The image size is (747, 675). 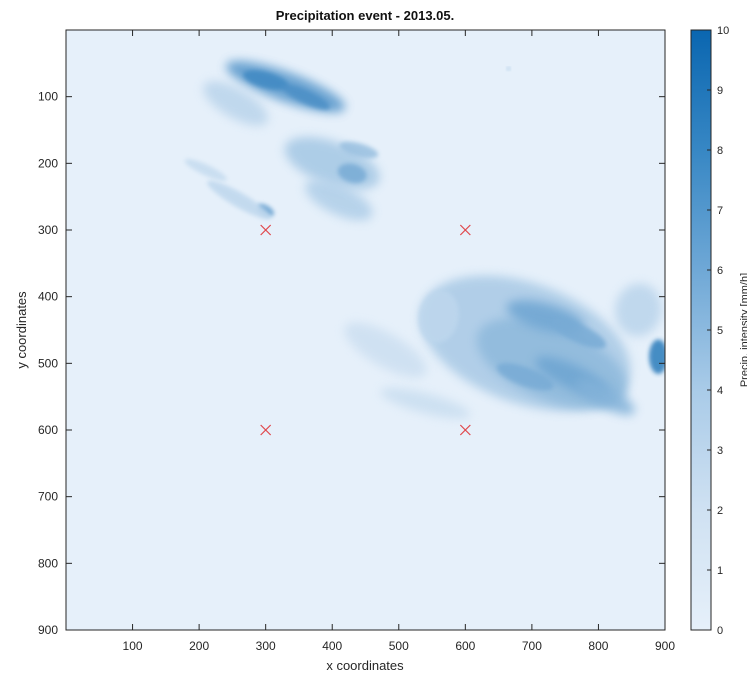 What do you see at coordinates (48, 230) in the screenshot?
I see `y-tick-label: 300` at bounding box center [48, 230].